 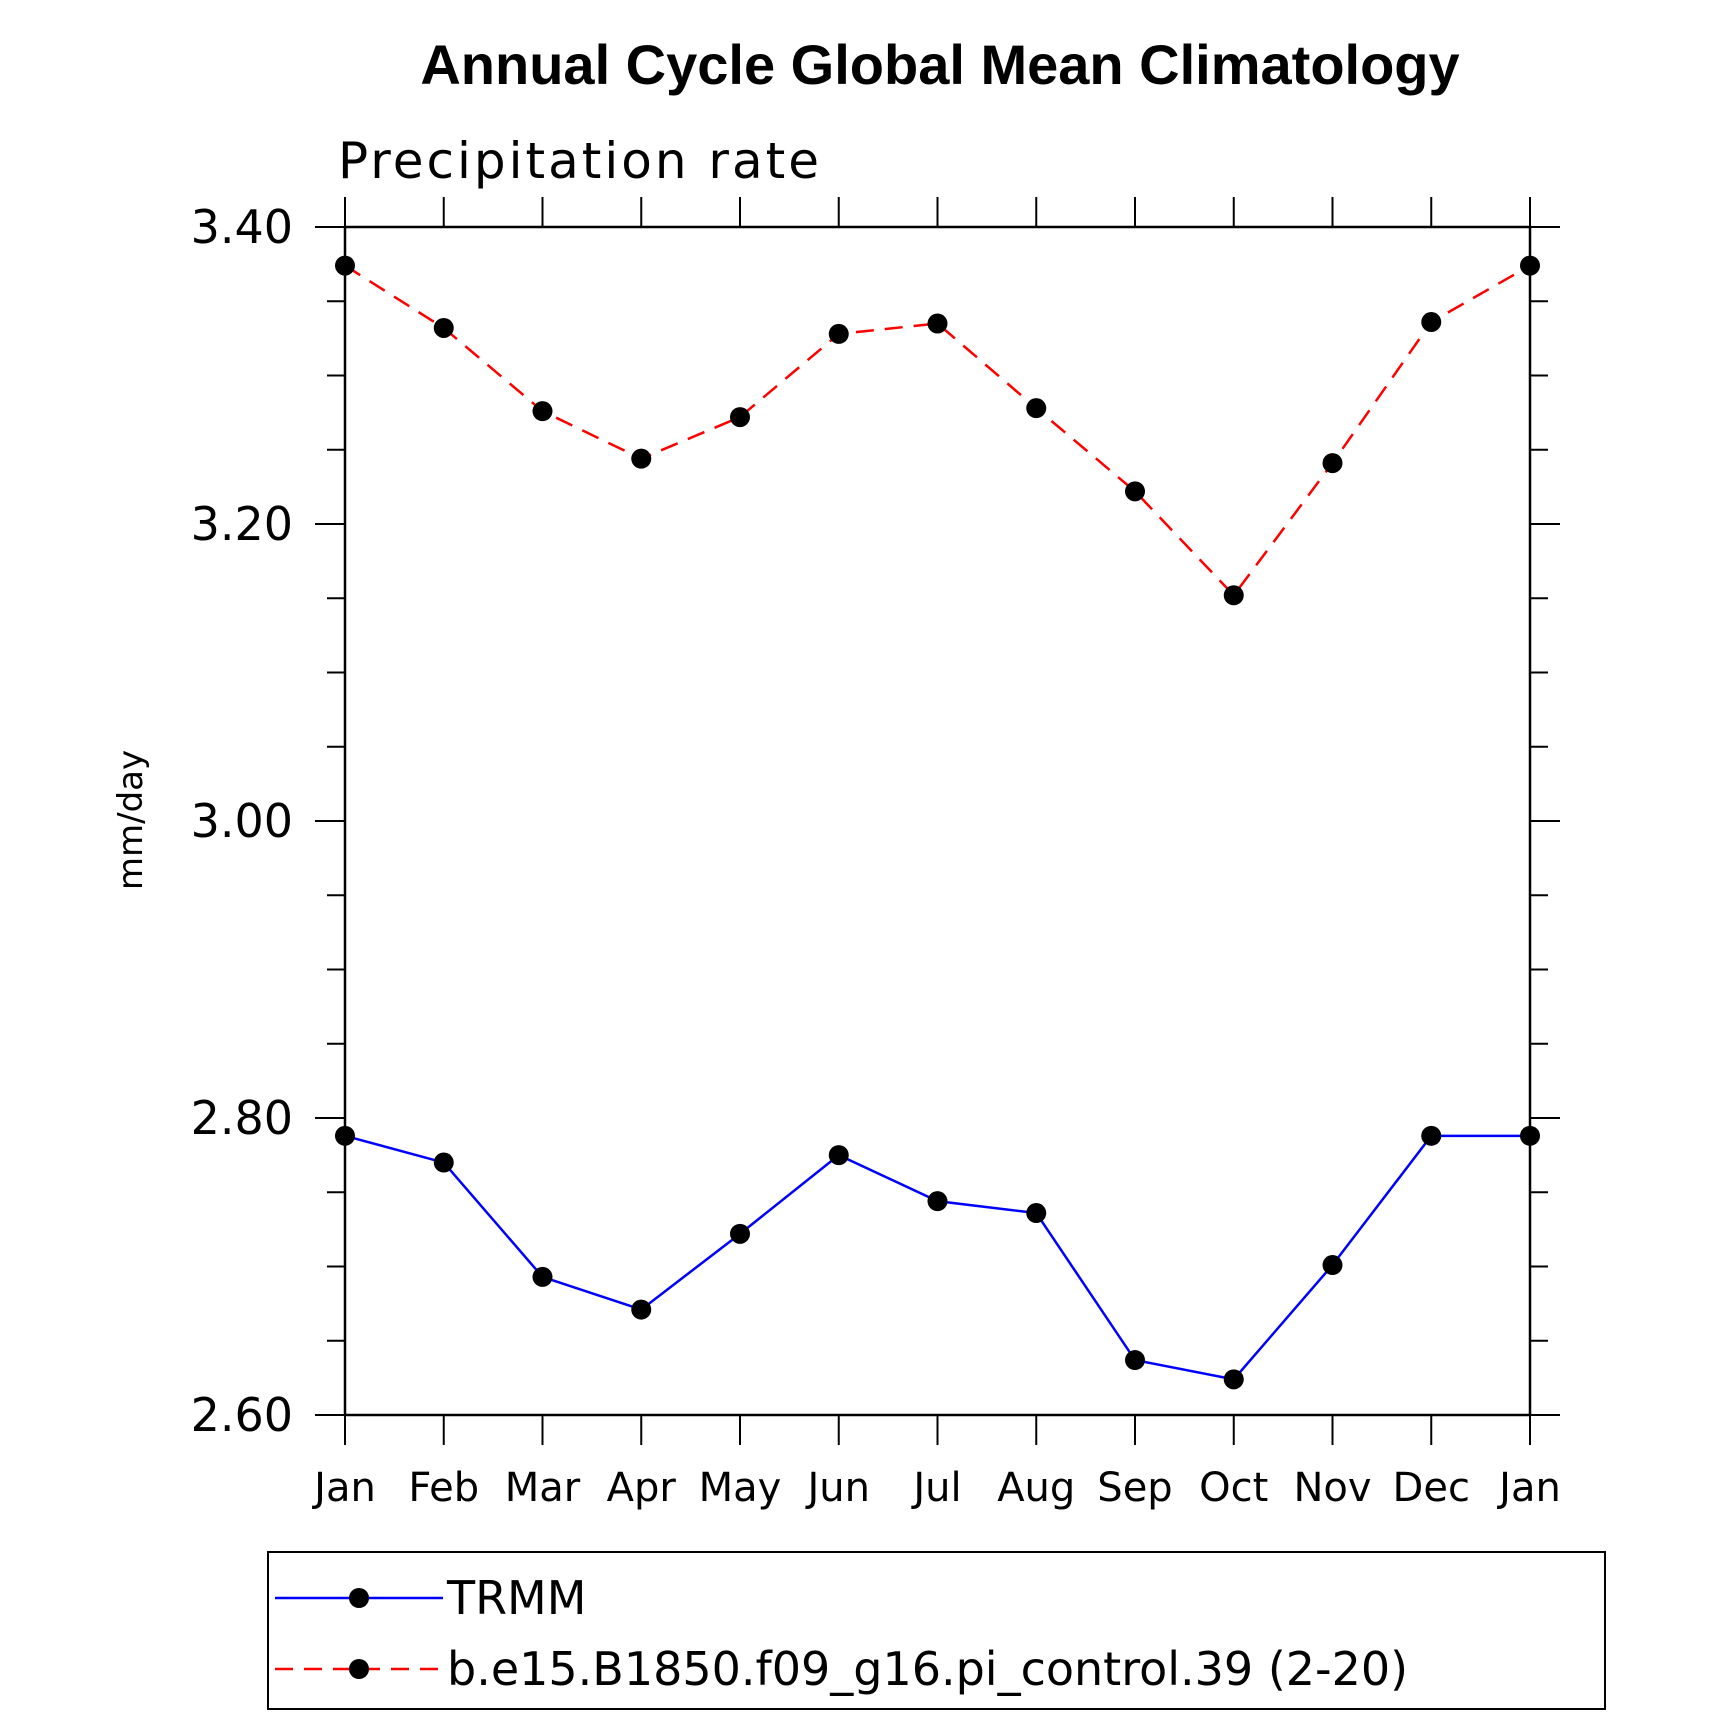 What do you see at coordinates (939, 64) in the screenshot?
I see `chart-title: Annual Cycle Global Mean Climatology` at bounding box center [939, 64].